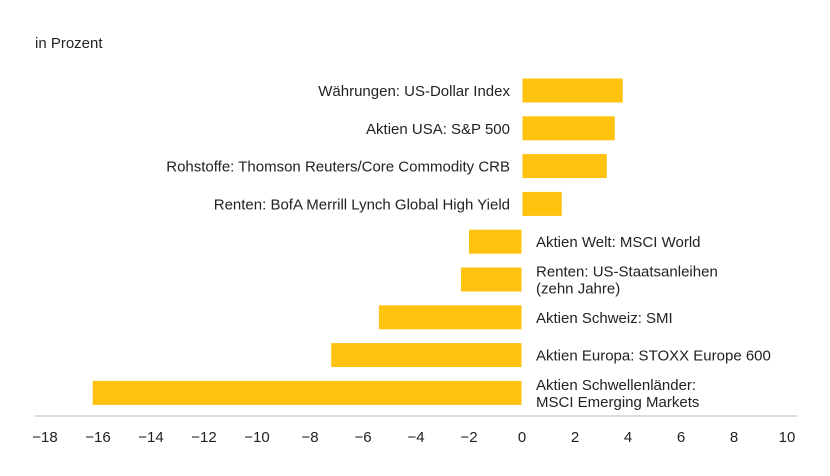 Image resolution: width=830 pixels, height=476 pixels. Describe the element at coordinates (44, 437) in the screenshot. I see `x-tick-label: −18` at that location.